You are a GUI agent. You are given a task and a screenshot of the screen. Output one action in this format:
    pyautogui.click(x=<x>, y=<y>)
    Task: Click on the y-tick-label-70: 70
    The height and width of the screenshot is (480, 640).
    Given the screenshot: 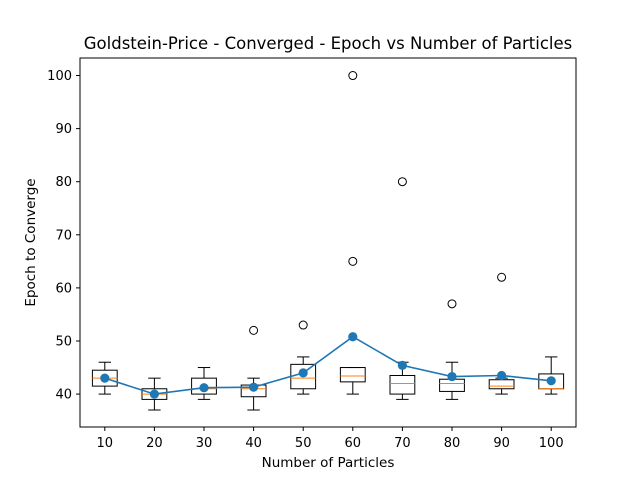 What is the action you would take?
    pyautogui.click(x=63, y=235)
    